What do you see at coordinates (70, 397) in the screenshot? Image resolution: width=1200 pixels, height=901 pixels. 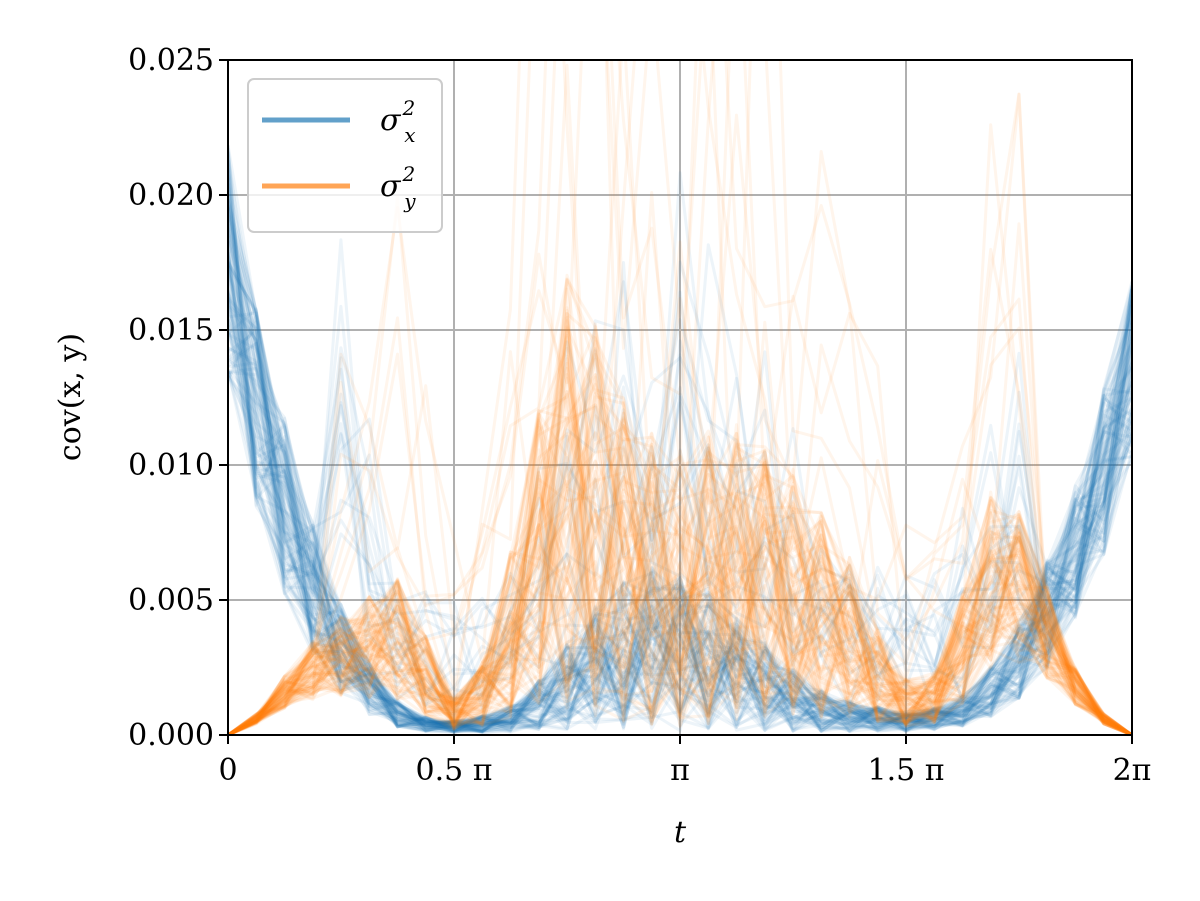 I see `y-axis-label: cov(x, y)` at bounding box center [70, 397].